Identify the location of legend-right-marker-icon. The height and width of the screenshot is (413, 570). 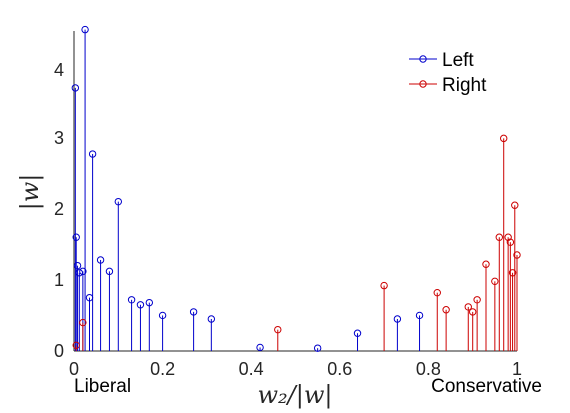
(423, 84).